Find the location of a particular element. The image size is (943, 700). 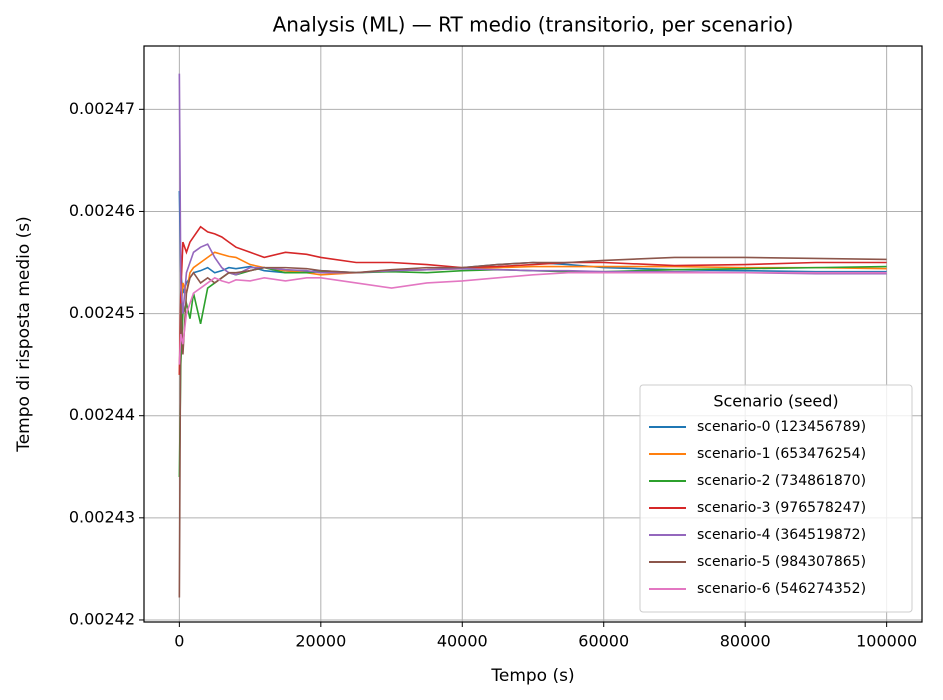

x-tick-label: 100000 is located at coordinates (886, 641).